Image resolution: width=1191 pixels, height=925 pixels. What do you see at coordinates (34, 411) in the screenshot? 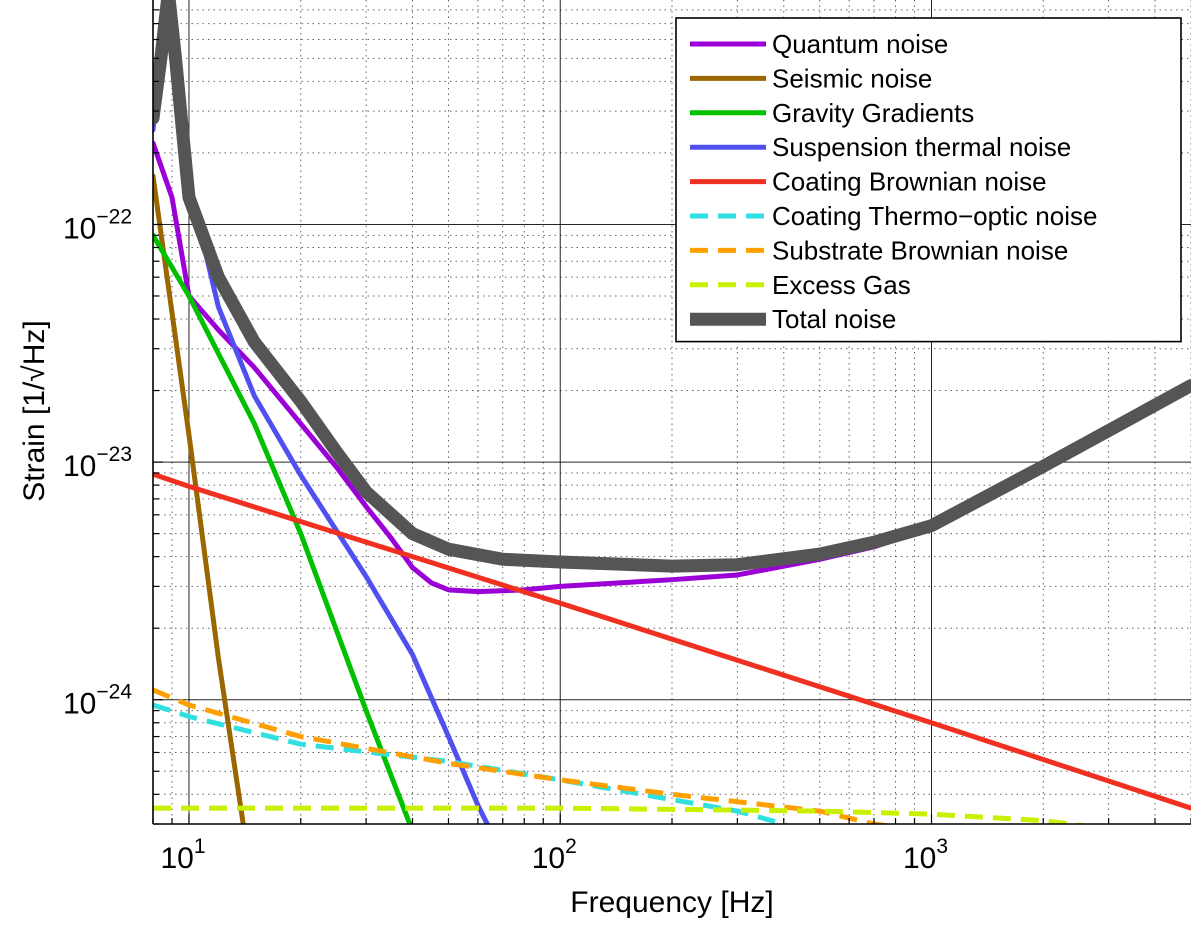
I see `y-axis-label: Strain [1/√Hz]` at bounding box center [34, 411].